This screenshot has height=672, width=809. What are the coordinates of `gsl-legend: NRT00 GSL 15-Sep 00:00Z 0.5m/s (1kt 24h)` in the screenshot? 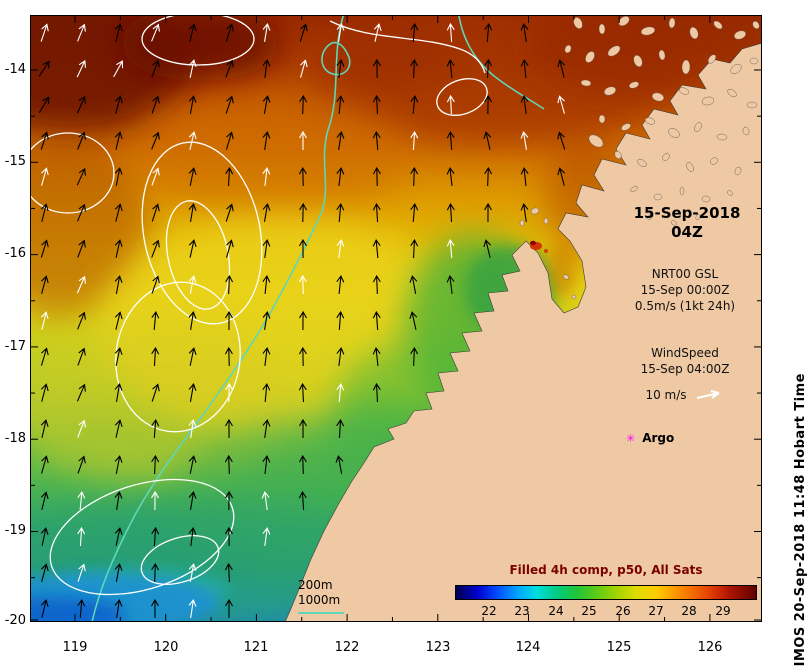 It's located at (685, 290).